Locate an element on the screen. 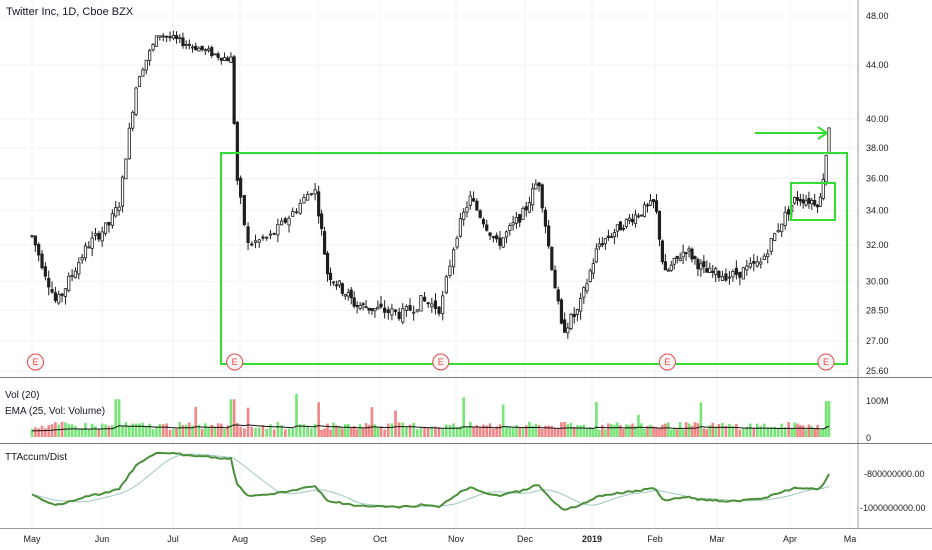  price-tick: 34.00 is located at coordinates (877, 211).